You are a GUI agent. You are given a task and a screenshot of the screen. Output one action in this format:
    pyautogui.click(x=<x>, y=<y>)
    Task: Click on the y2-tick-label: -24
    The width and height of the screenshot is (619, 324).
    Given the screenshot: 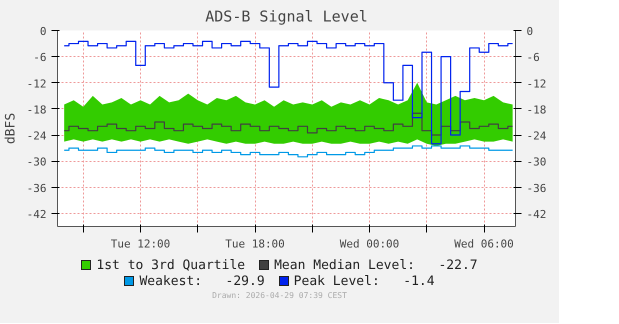 What is the action you would take?
    pyautogui.click(x=536, y=136)
    